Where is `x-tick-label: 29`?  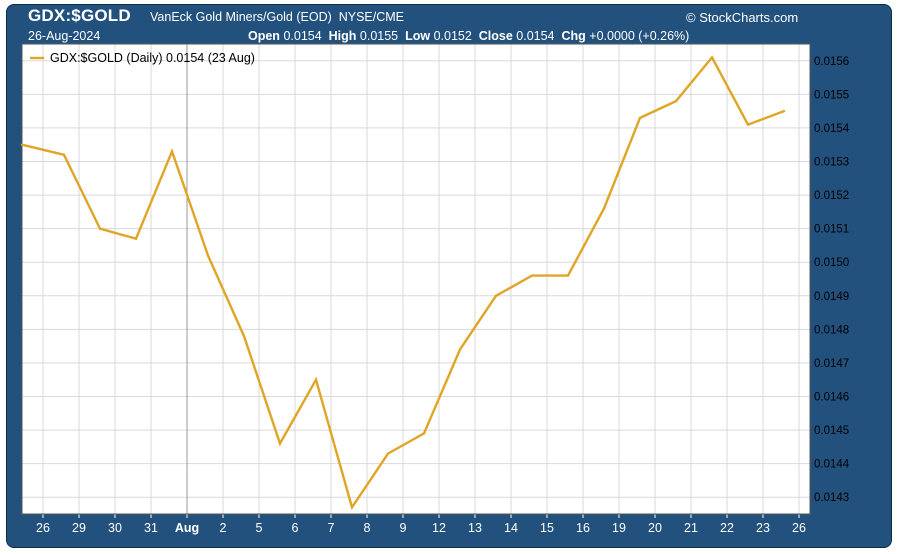
x-tick-label: 29 is located at coordinates (79, 528).